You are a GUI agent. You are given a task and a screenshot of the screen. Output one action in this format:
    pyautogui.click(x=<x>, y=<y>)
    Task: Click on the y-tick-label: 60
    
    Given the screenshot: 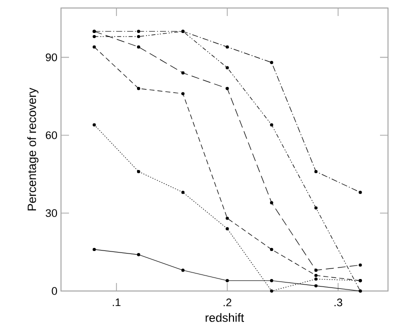 What is the action you would take?
    pyautogui.click(x=52, y=135)
    